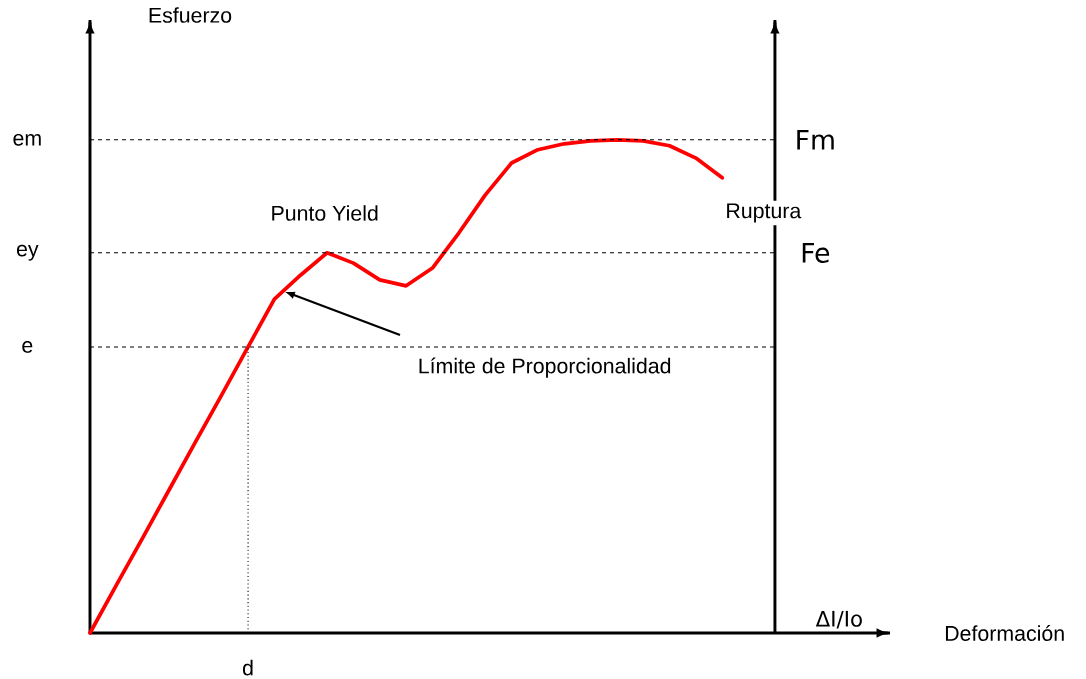  Describe the element at coordinates (247, 667) in the screenshot. I see `text: d` at that location.